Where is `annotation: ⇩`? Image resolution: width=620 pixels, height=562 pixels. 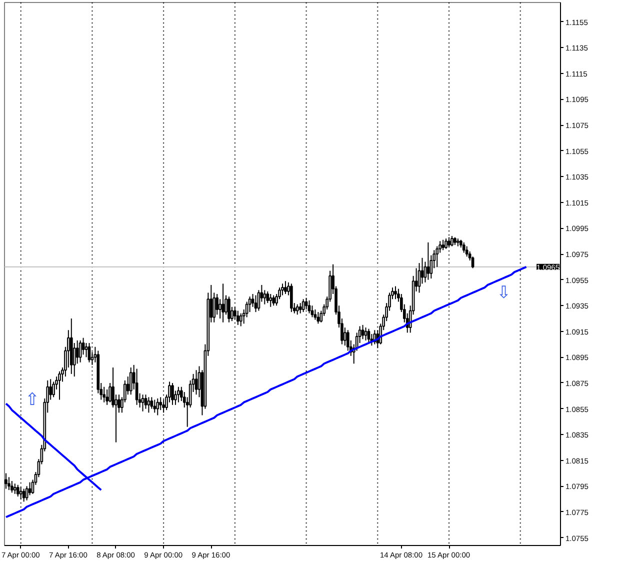
annotation: ⇩ is located at coordinates (503, 293).